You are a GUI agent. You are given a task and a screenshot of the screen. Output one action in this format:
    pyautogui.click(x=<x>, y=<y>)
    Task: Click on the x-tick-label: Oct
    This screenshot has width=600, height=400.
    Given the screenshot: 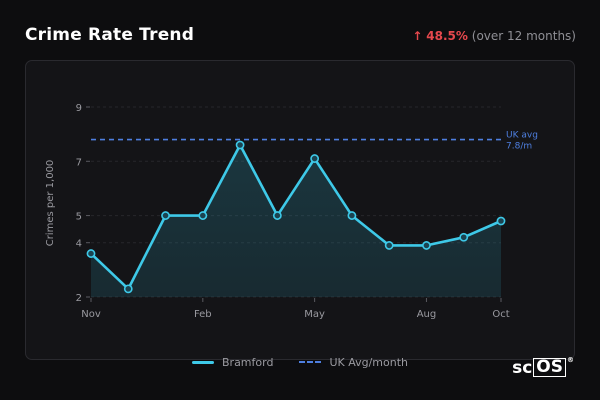 What is the action you would take?
    pyautogui.click(x=500, y=314)
    